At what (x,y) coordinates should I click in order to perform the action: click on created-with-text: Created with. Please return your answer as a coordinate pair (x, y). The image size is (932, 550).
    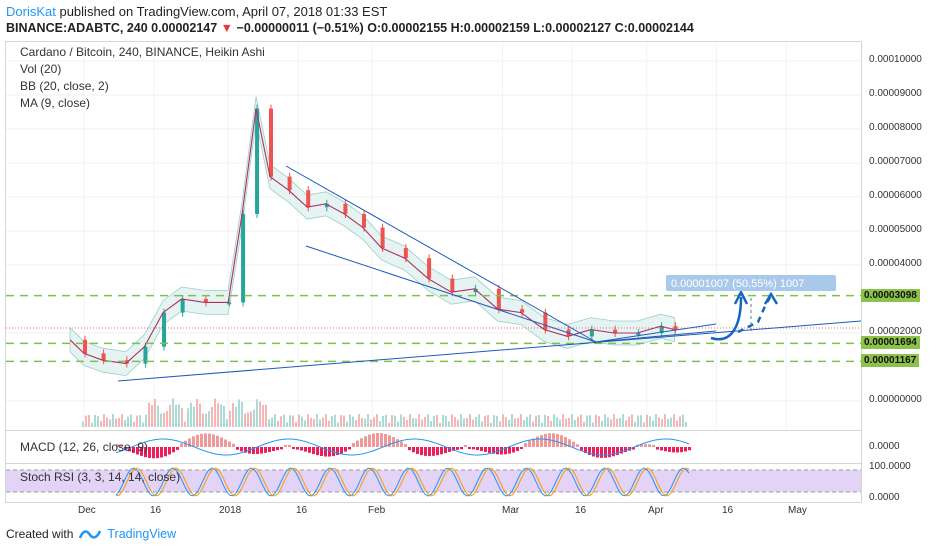
    Looking at the image, I should click on (40, 534).